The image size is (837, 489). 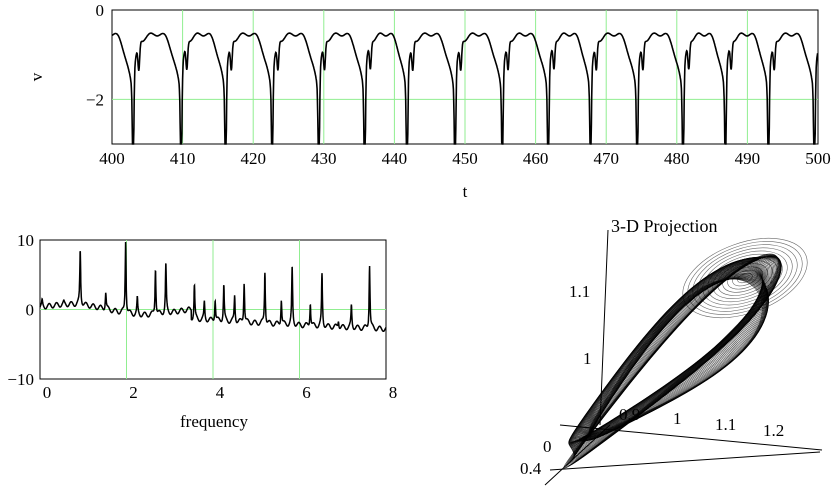 I want to click on projection-tick-1: 1, so click(x=587, y=358).